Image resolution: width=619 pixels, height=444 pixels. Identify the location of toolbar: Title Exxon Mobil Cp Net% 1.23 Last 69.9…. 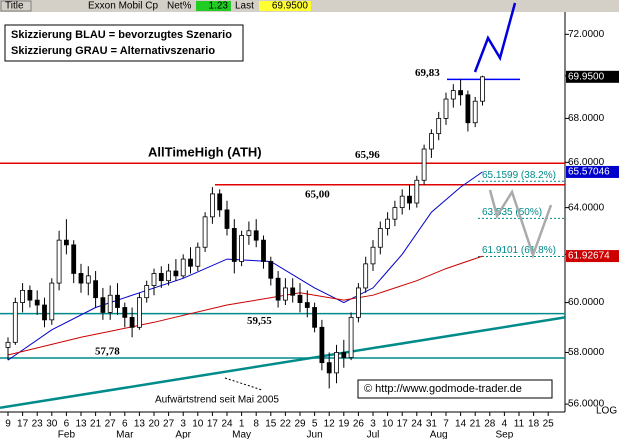
(309, 6).